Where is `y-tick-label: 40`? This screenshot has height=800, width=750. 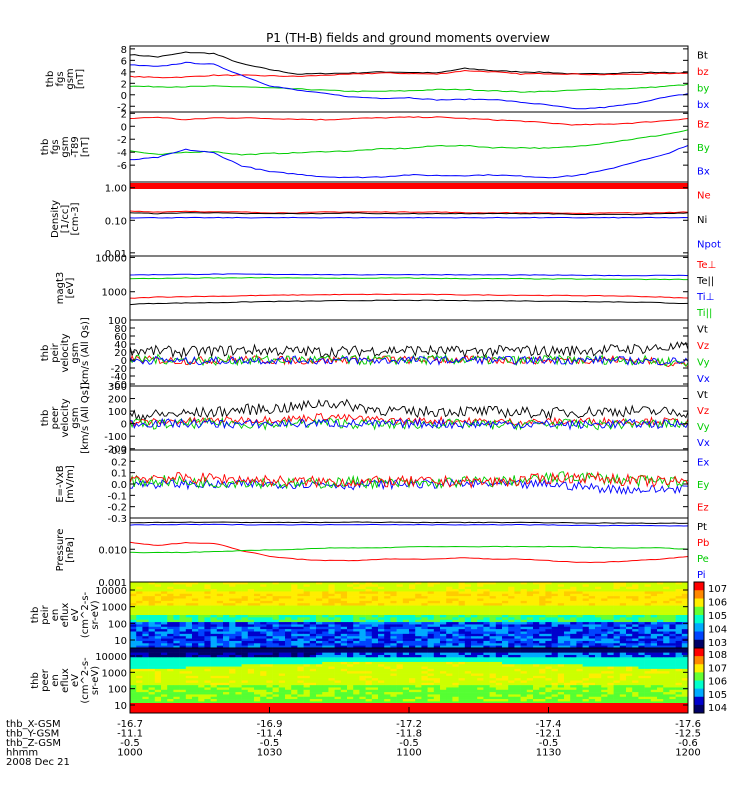
y-tick-label: 40 is located at coordinates (120, 345).